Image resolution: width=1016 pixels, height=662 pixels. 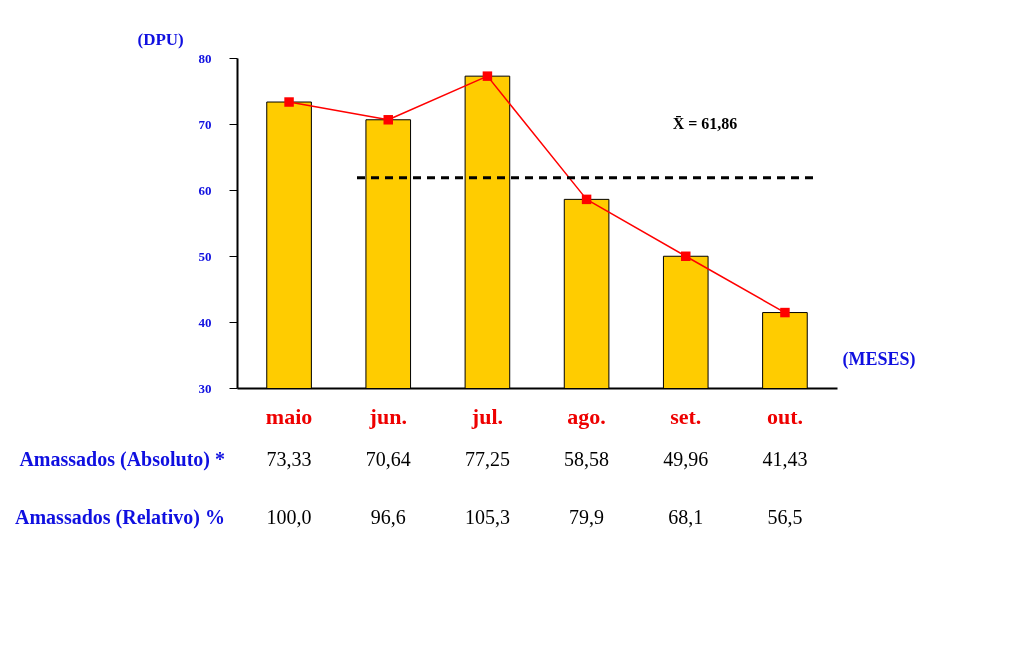 What do you see at coordinates (387, 416) in the screenshot?
I see `x-tick-label: jun.` at bounding box center [387, 416].